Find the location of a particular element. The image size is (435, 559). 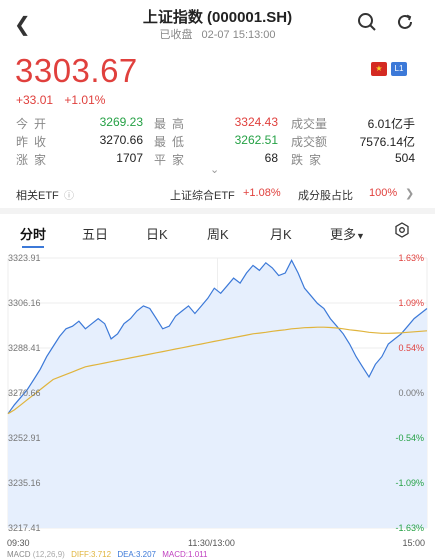

macd-diff: DIFF:3.712 is located at coordinates (91, 554).